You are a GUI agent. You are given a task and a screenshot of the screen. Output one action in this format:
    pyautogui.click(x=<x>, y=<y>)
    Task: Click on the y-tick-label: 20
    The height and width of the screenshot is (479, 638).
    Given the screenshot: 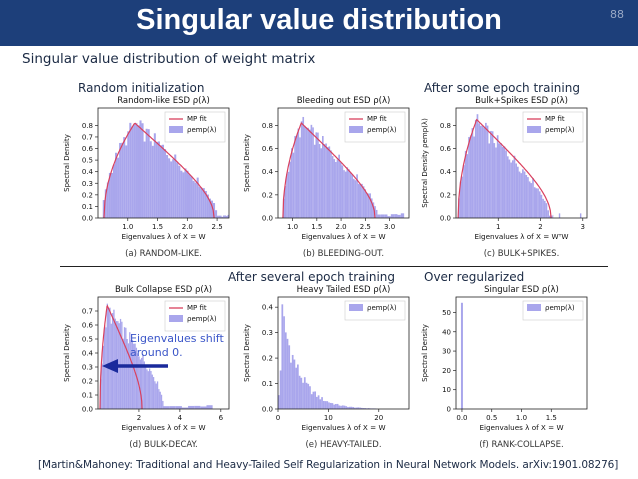 What is the action you would take?
    pyautogui.click(x=446, y=371)
    